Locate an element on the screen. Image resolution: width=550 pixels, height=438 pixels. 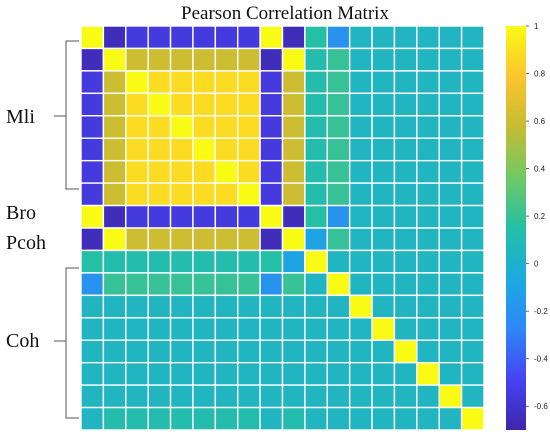
heatmap-cell-r10-c5 is located at coordinates (181, 239).